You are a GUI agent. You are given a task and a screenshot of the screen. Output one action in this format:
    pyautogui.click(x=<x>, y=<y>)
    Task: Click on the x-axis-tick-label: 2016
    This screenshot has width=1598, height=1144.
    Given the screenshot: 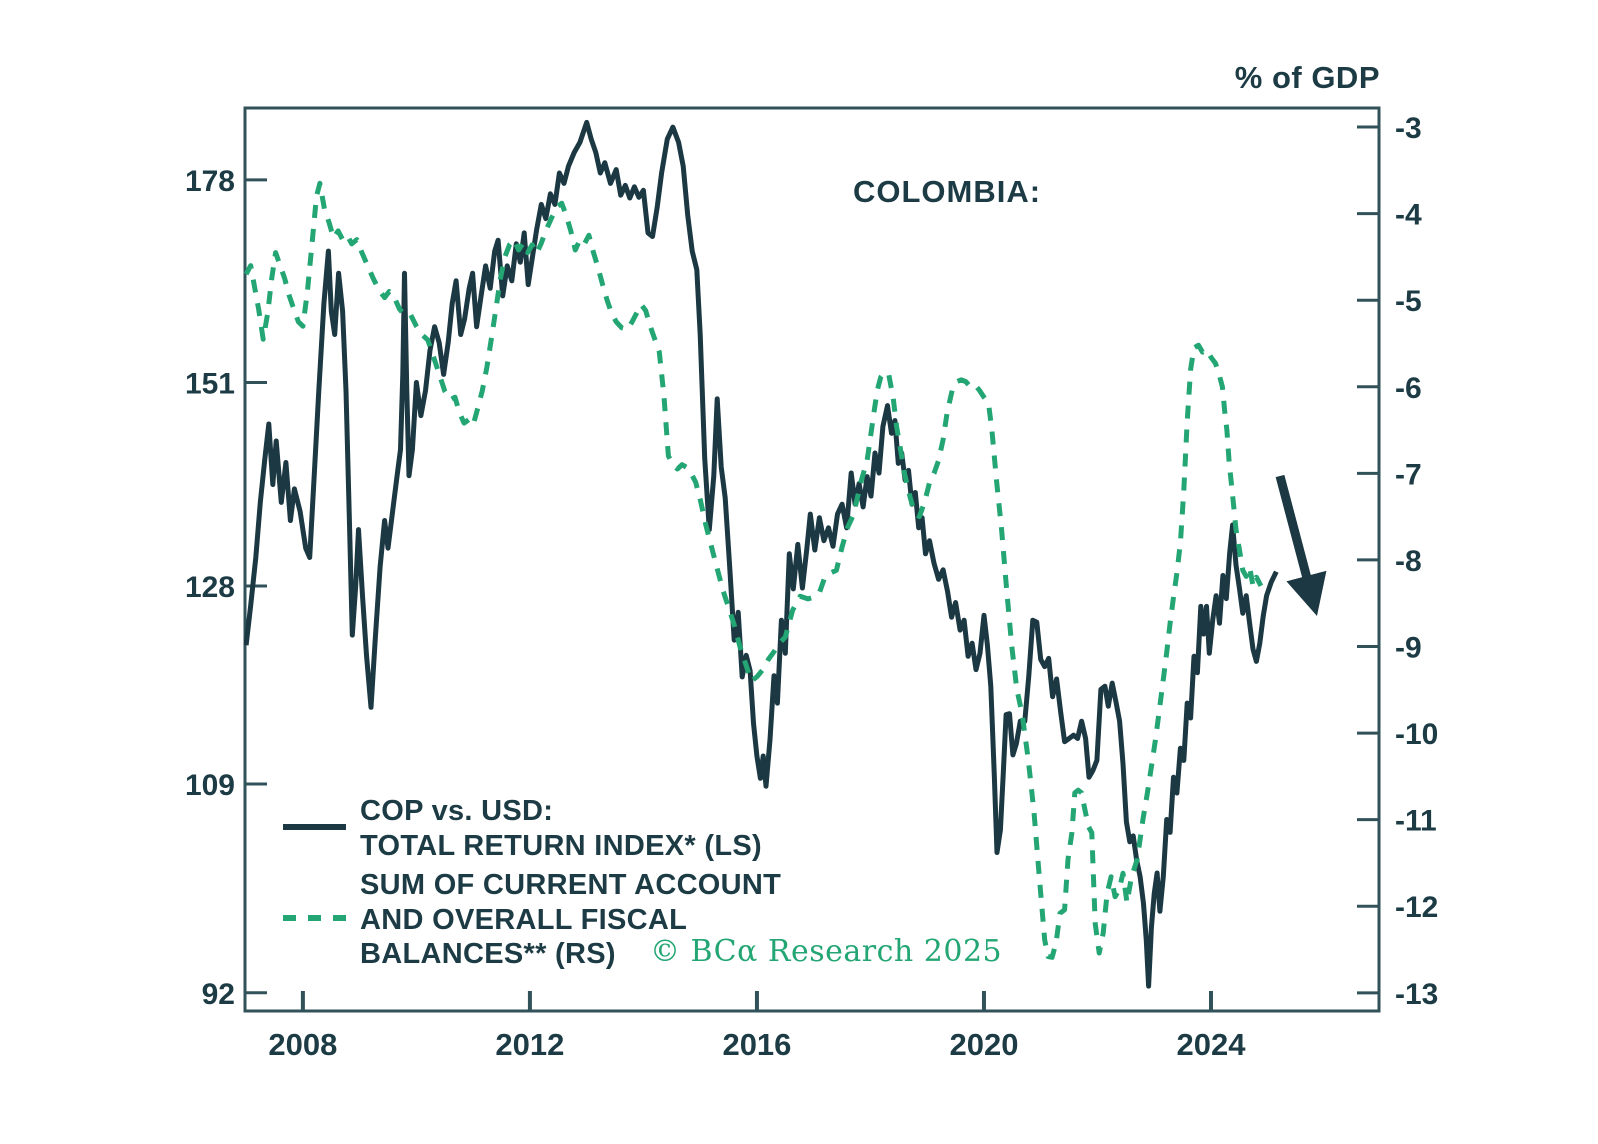 What is the action you would take?
    pyautogui.click(x=756, y=1044)
    